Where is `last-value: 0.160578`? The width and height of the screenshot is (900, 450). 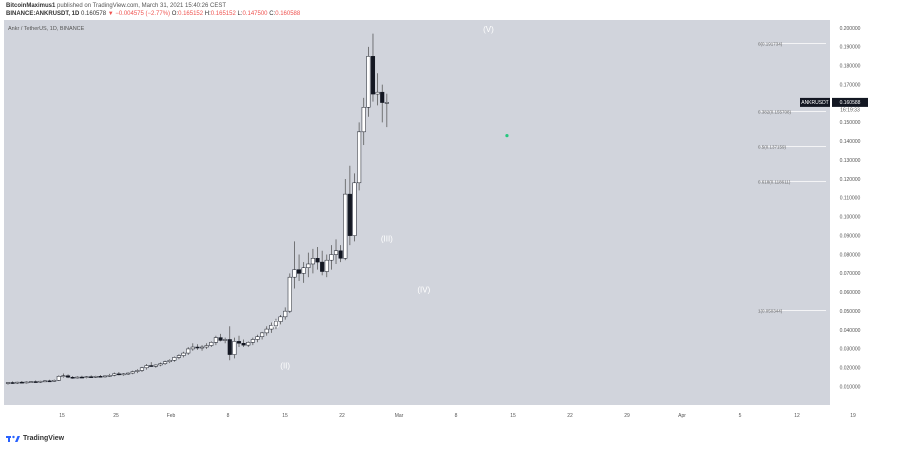 last-value: 0.160578 is located at coordinates (94, 14).